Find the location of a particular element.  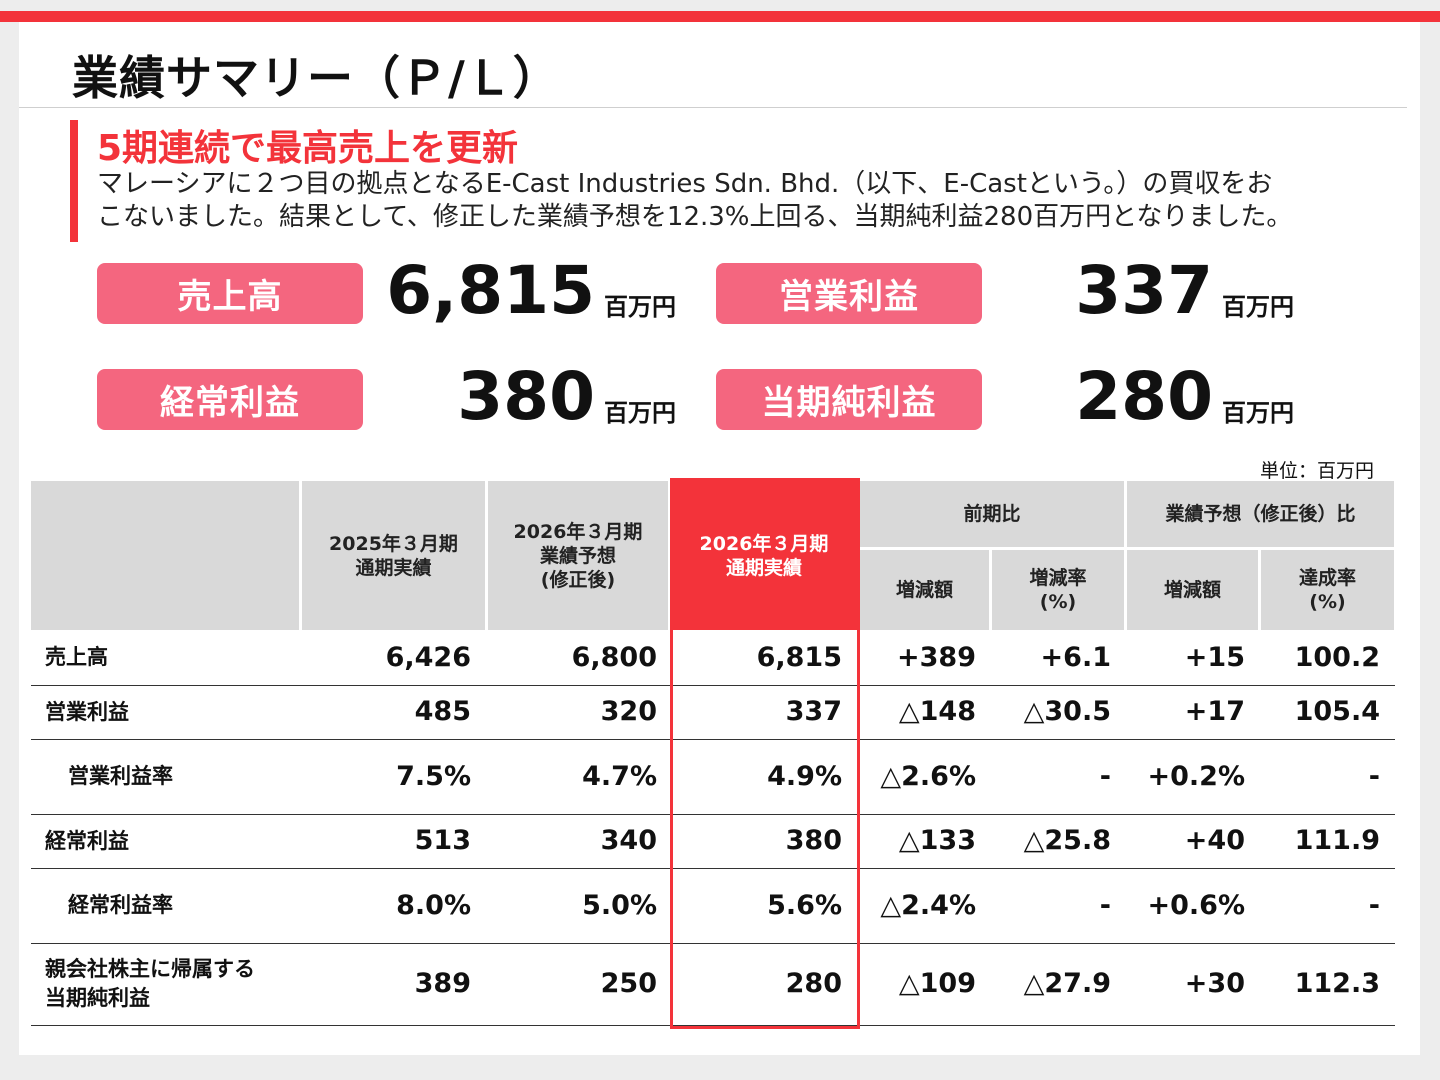

kpi-unit-operating-profit: 百万円 is located at coordinates (1258, 307).